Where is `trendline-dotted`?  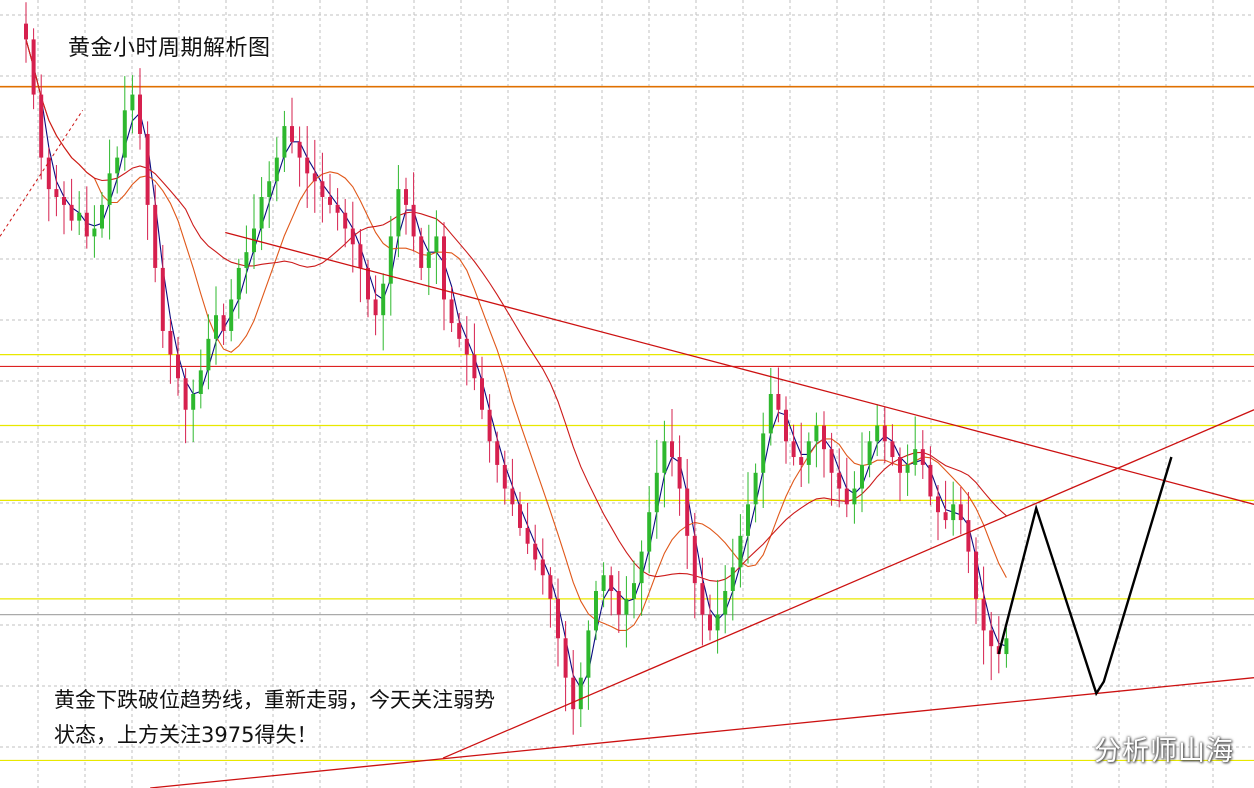
trendline-dotted is located at coordinates (42, 173).